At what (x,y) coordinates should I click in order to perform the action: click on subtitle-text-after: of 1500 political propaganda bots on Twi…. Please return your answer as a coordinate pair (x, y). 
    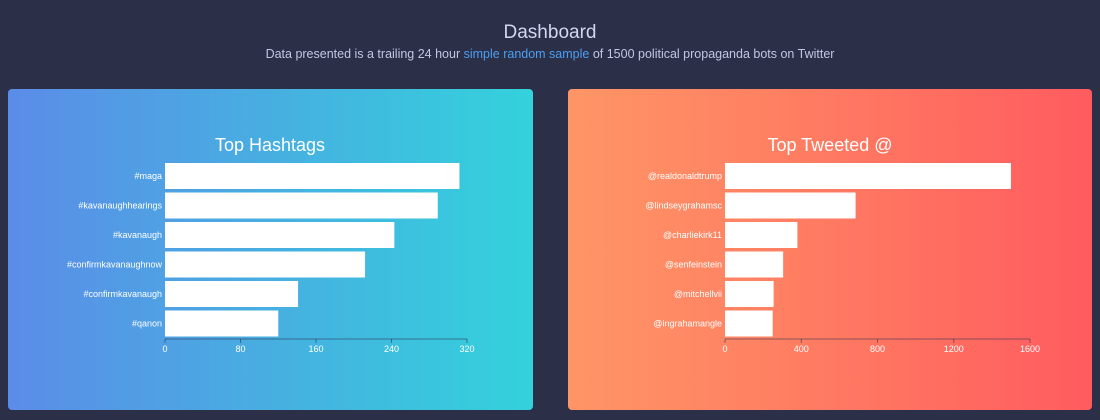
    Looking at the image, I should click on (712, 54).